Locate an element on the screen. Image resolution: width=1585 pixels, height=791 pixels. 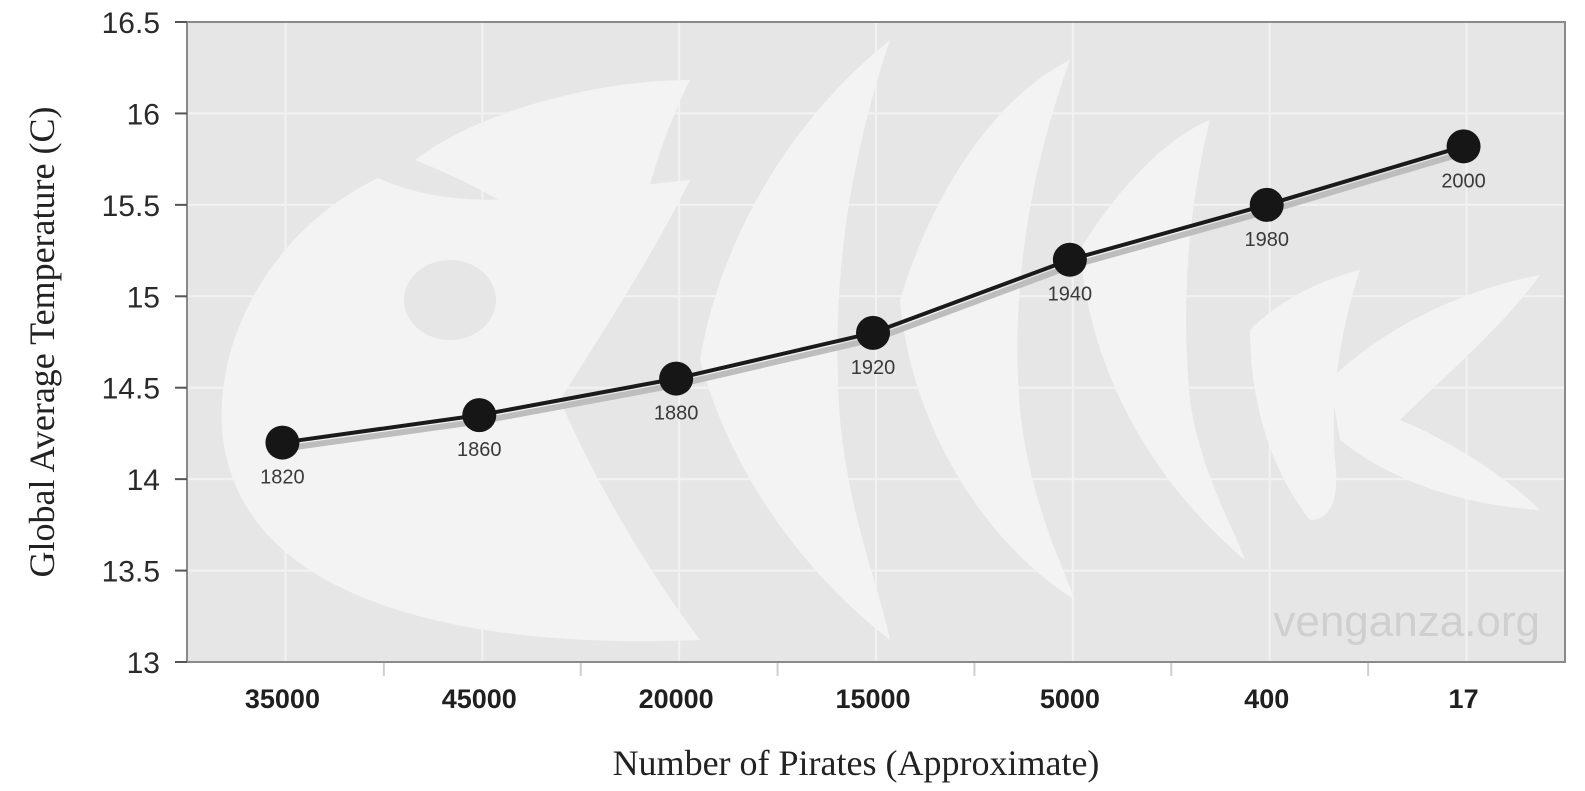
data-point-label: 1860 is located at coordinates (479, 450).